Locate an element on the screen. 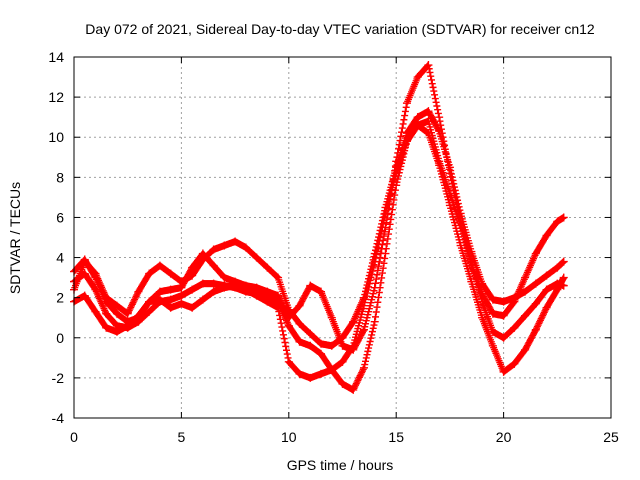  y-tick-label: 8 is located at coordinates (60, 177).